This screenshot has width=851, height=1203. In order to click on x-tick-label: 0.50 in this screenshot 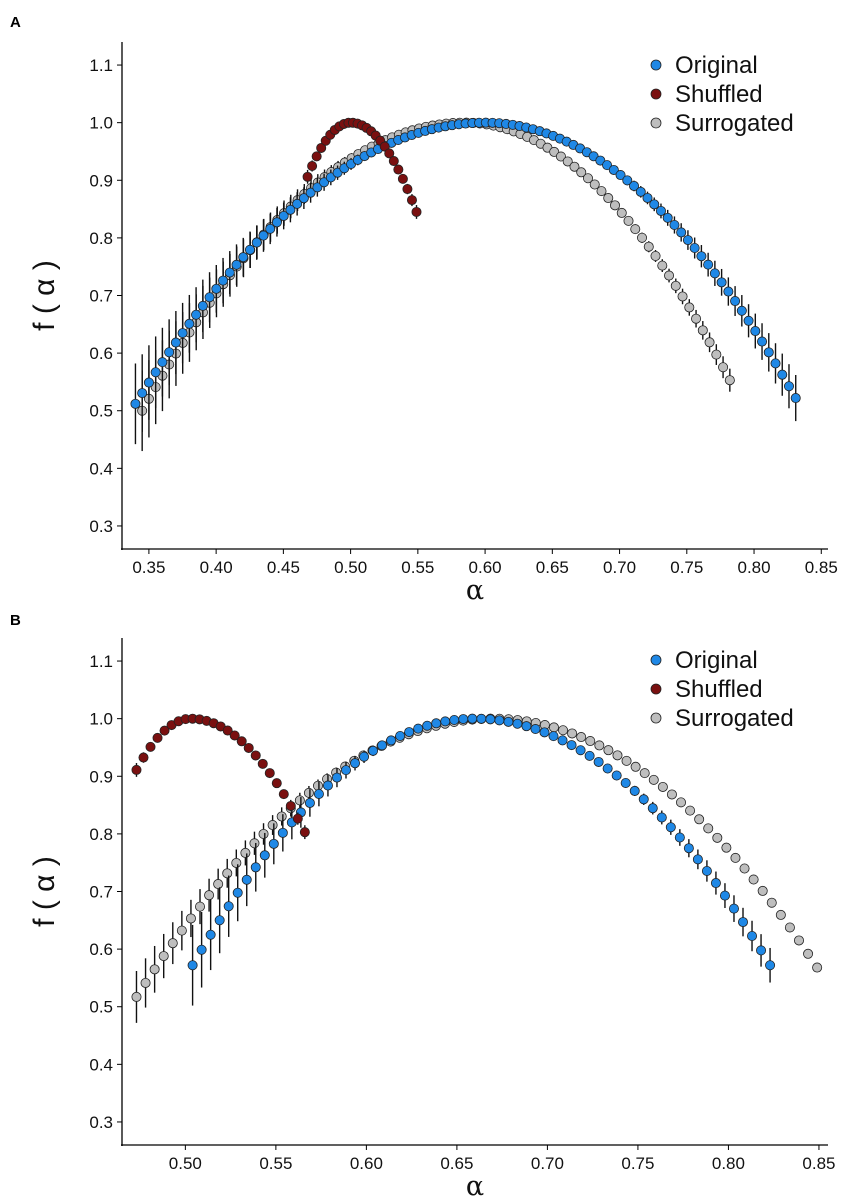, I will do `click(185, 1163)`.